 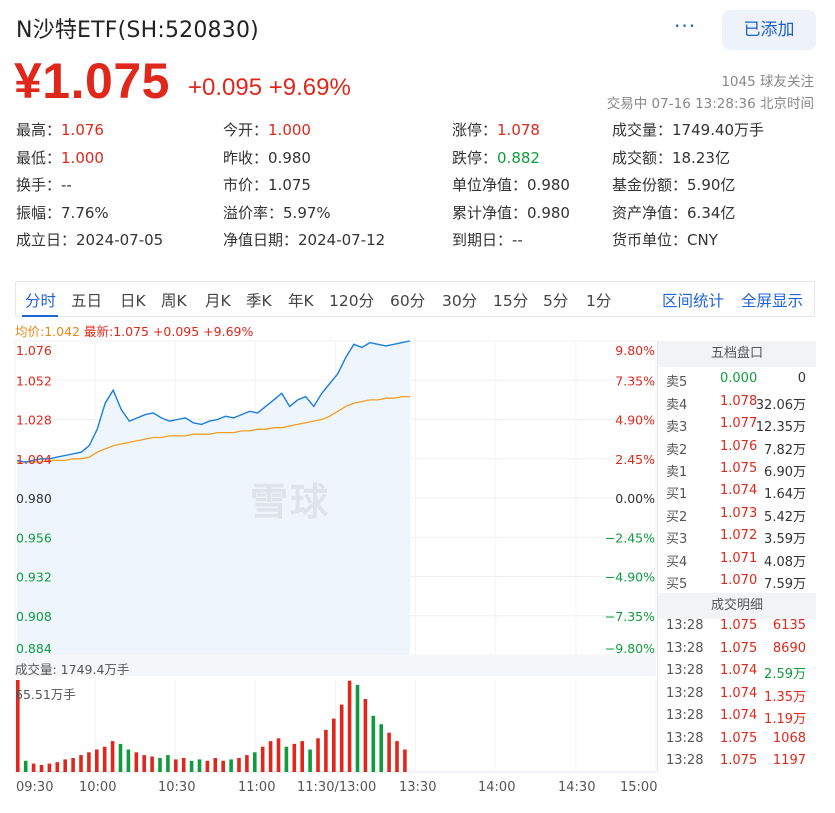 I want to click on x-tick-label: 09:30, so click(x=34, y=787).